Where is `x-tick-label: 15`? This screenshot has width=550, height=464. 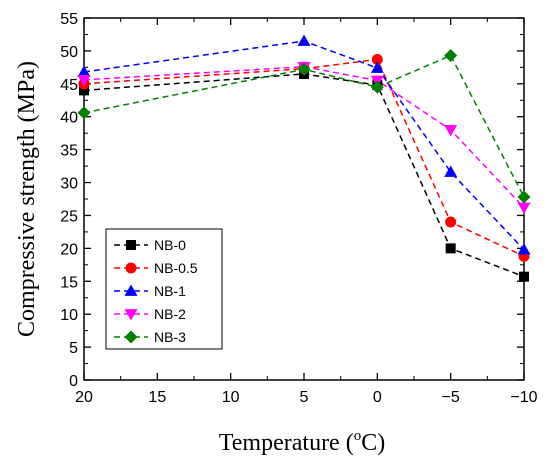
x-tick-label: 15 is located at coordinates (157, 397).